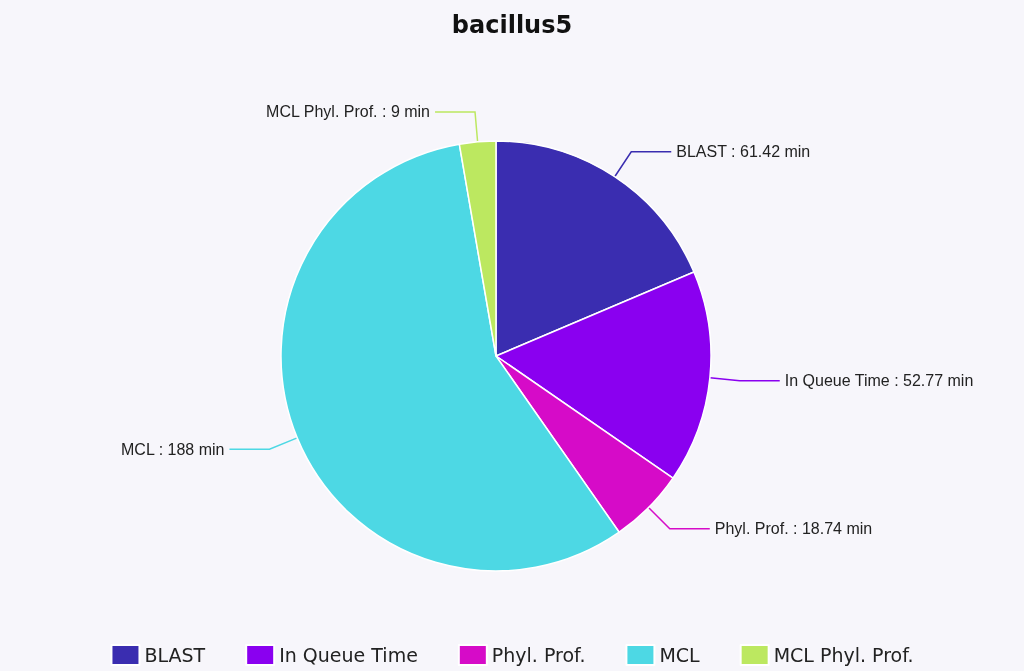 The width and height of the screenshot is (1024, 671). Describe the element at coordinates (538, 655) in the screenshot. I see `legend-label: Phyl. Prof.` at that location.